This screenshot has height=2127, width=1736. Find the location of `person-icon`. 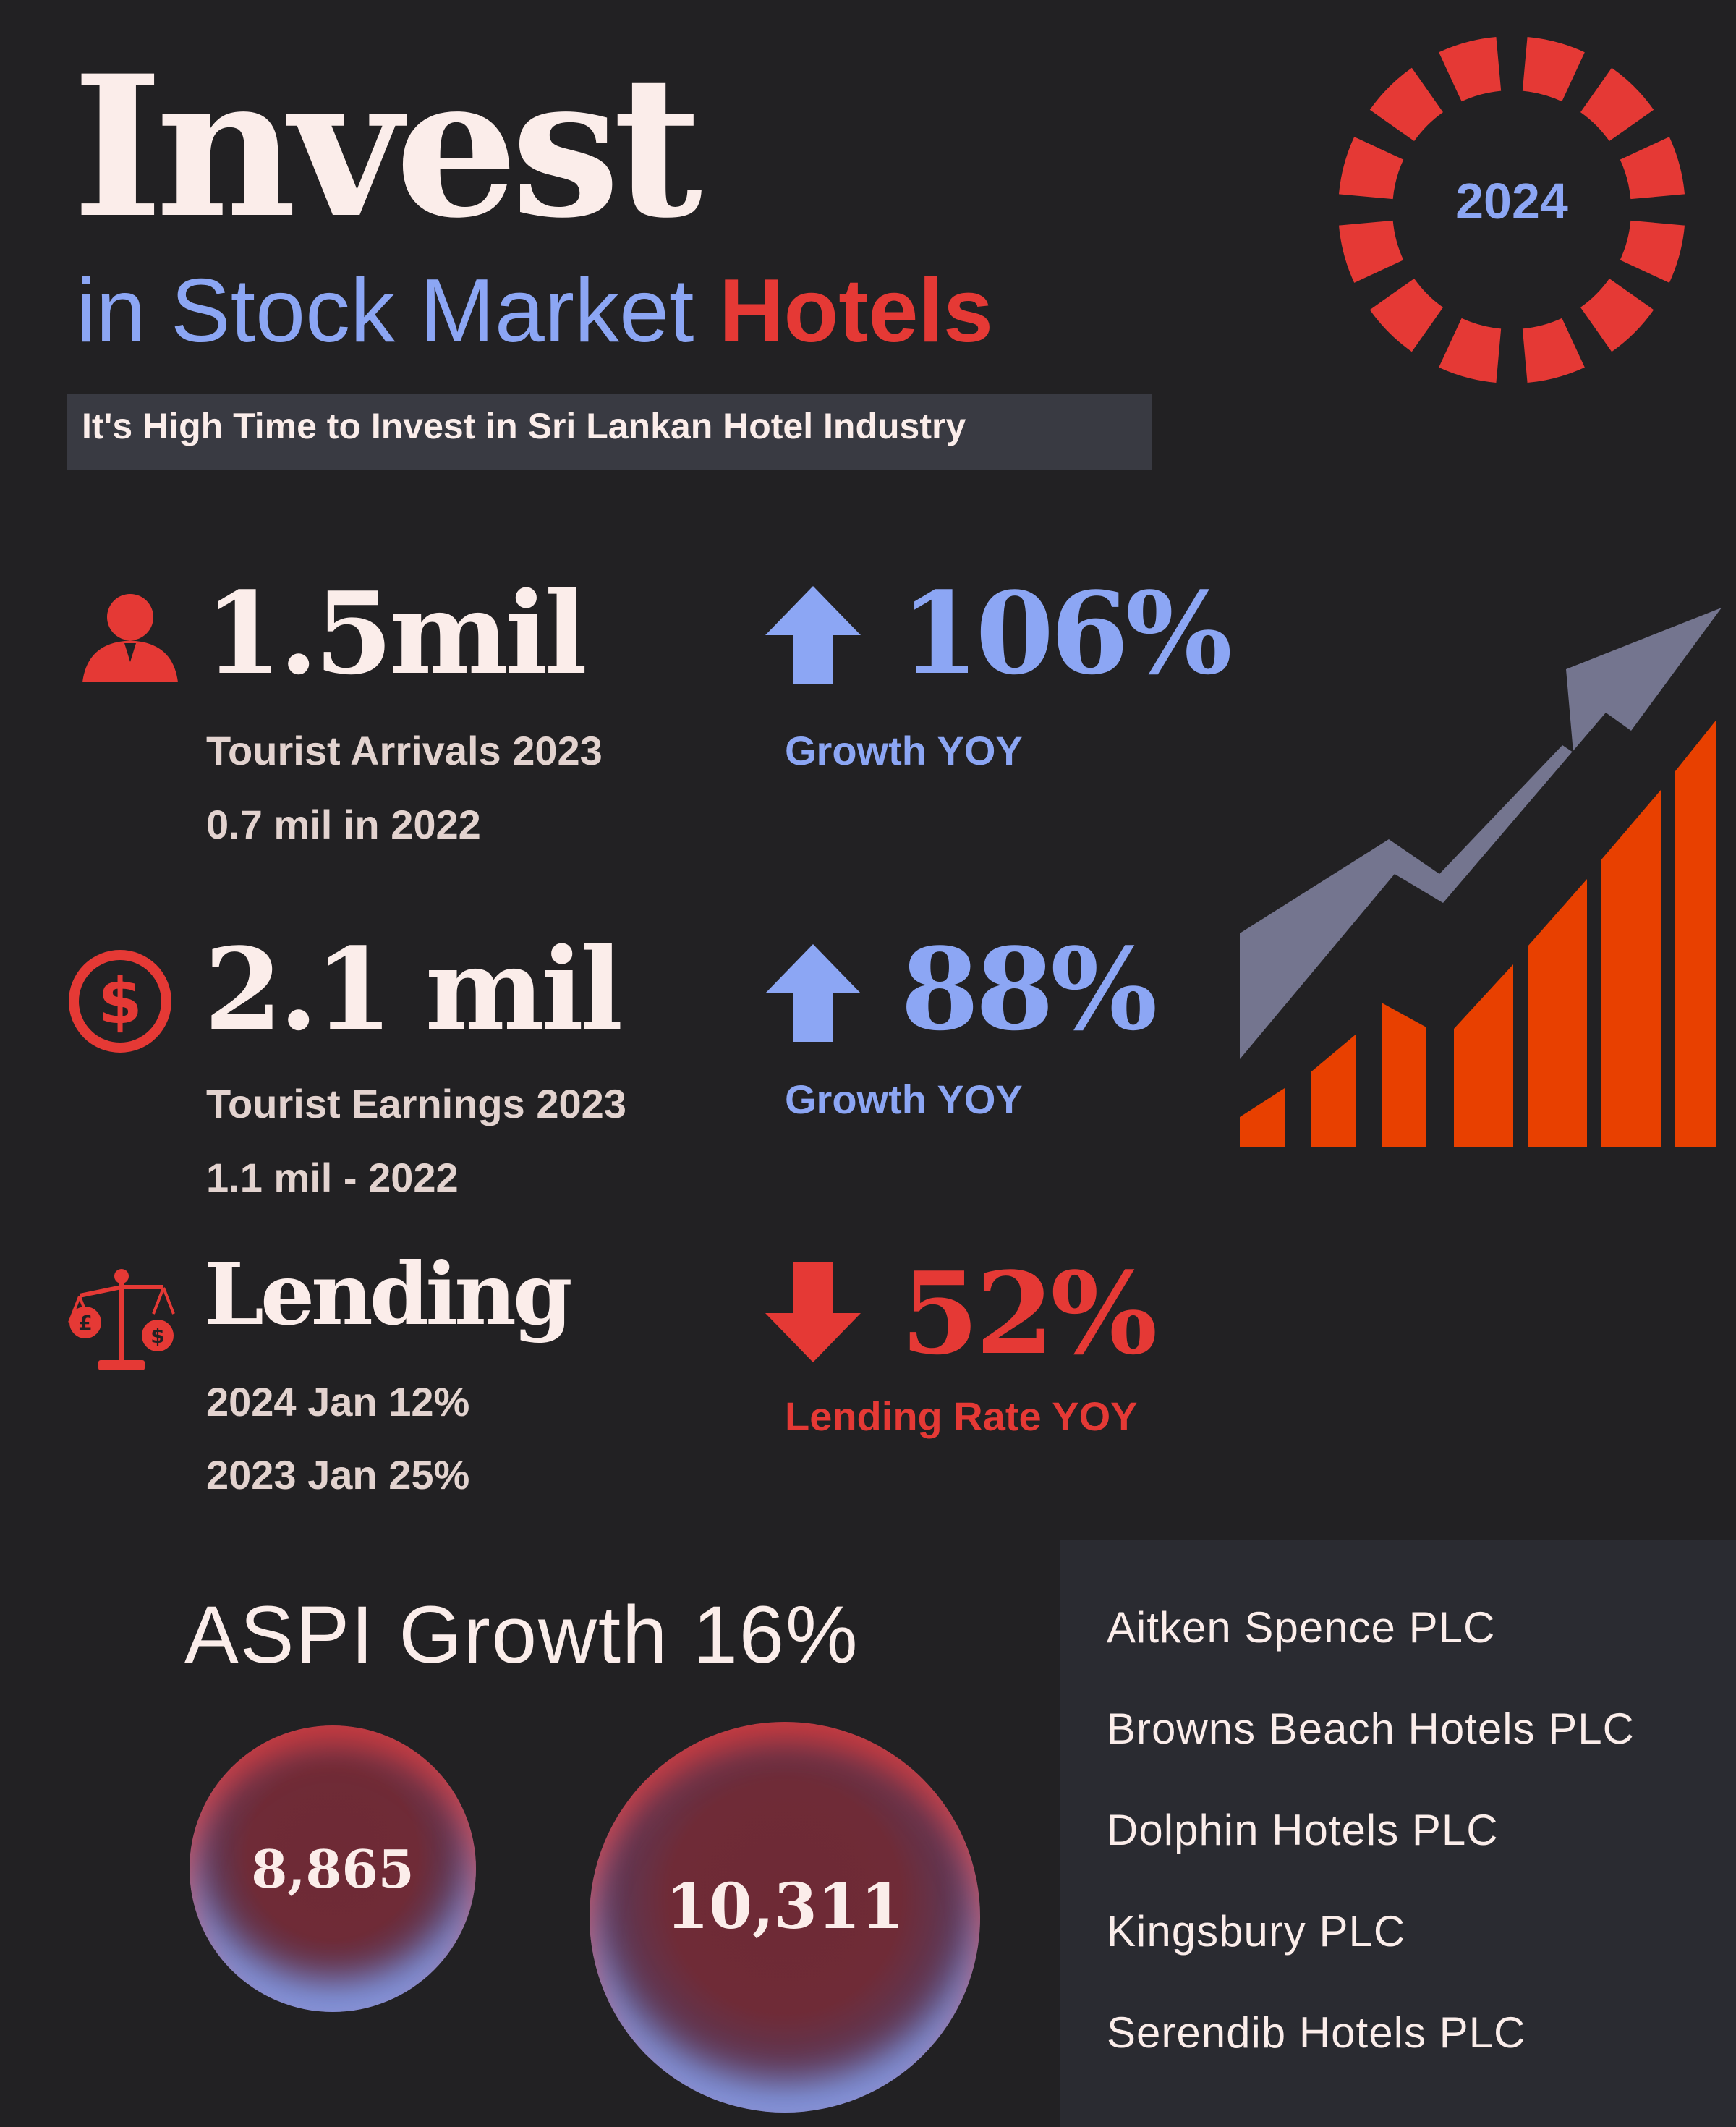

person-icon is located at coordinates (130, 638).